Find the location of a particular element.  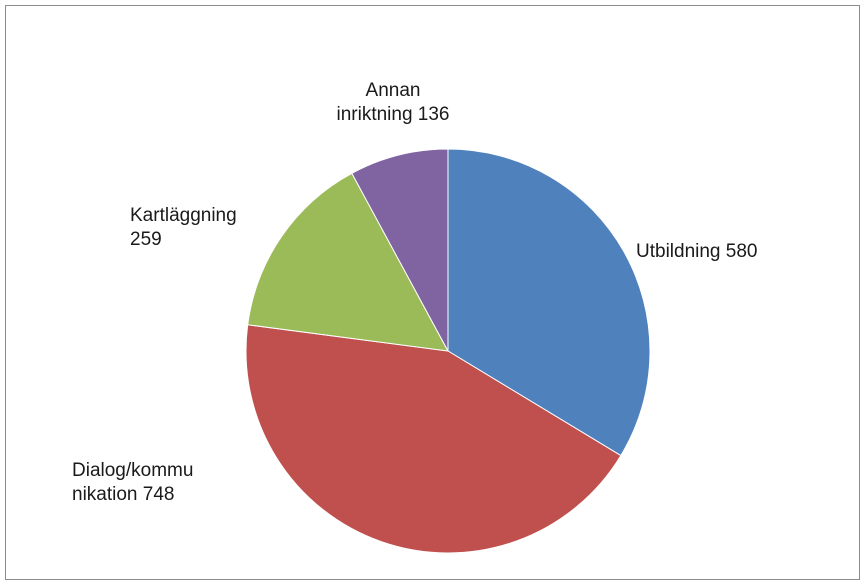

slice-label-line: Utbildning 580 is located at coordinates (696, 251).